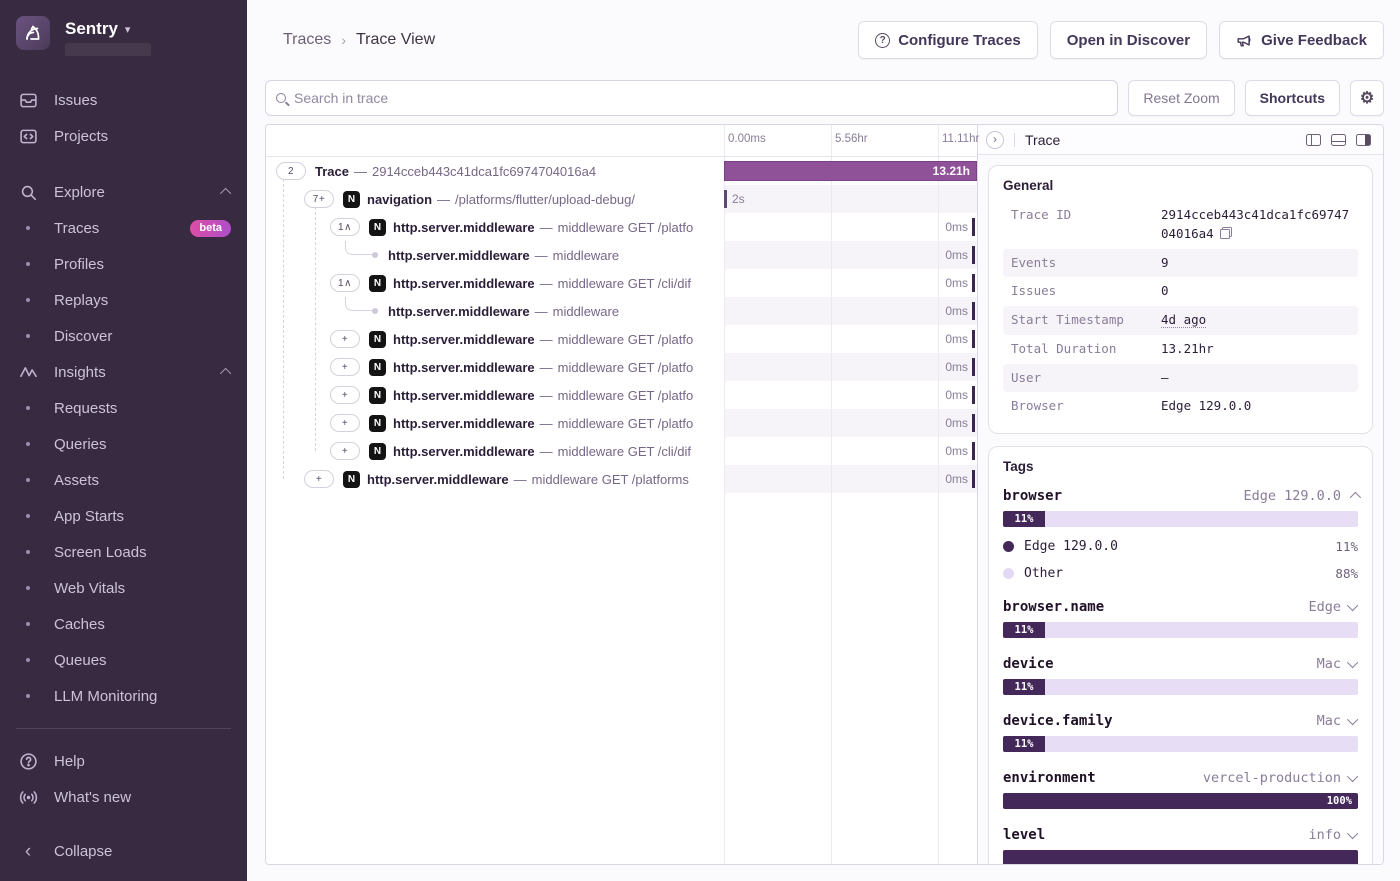 The height and width of the screenshot is (881, 1400). Describe the element at coordinates (1181, 721) in the screenshot. I see `tag-header: device.family Mac` at that location.